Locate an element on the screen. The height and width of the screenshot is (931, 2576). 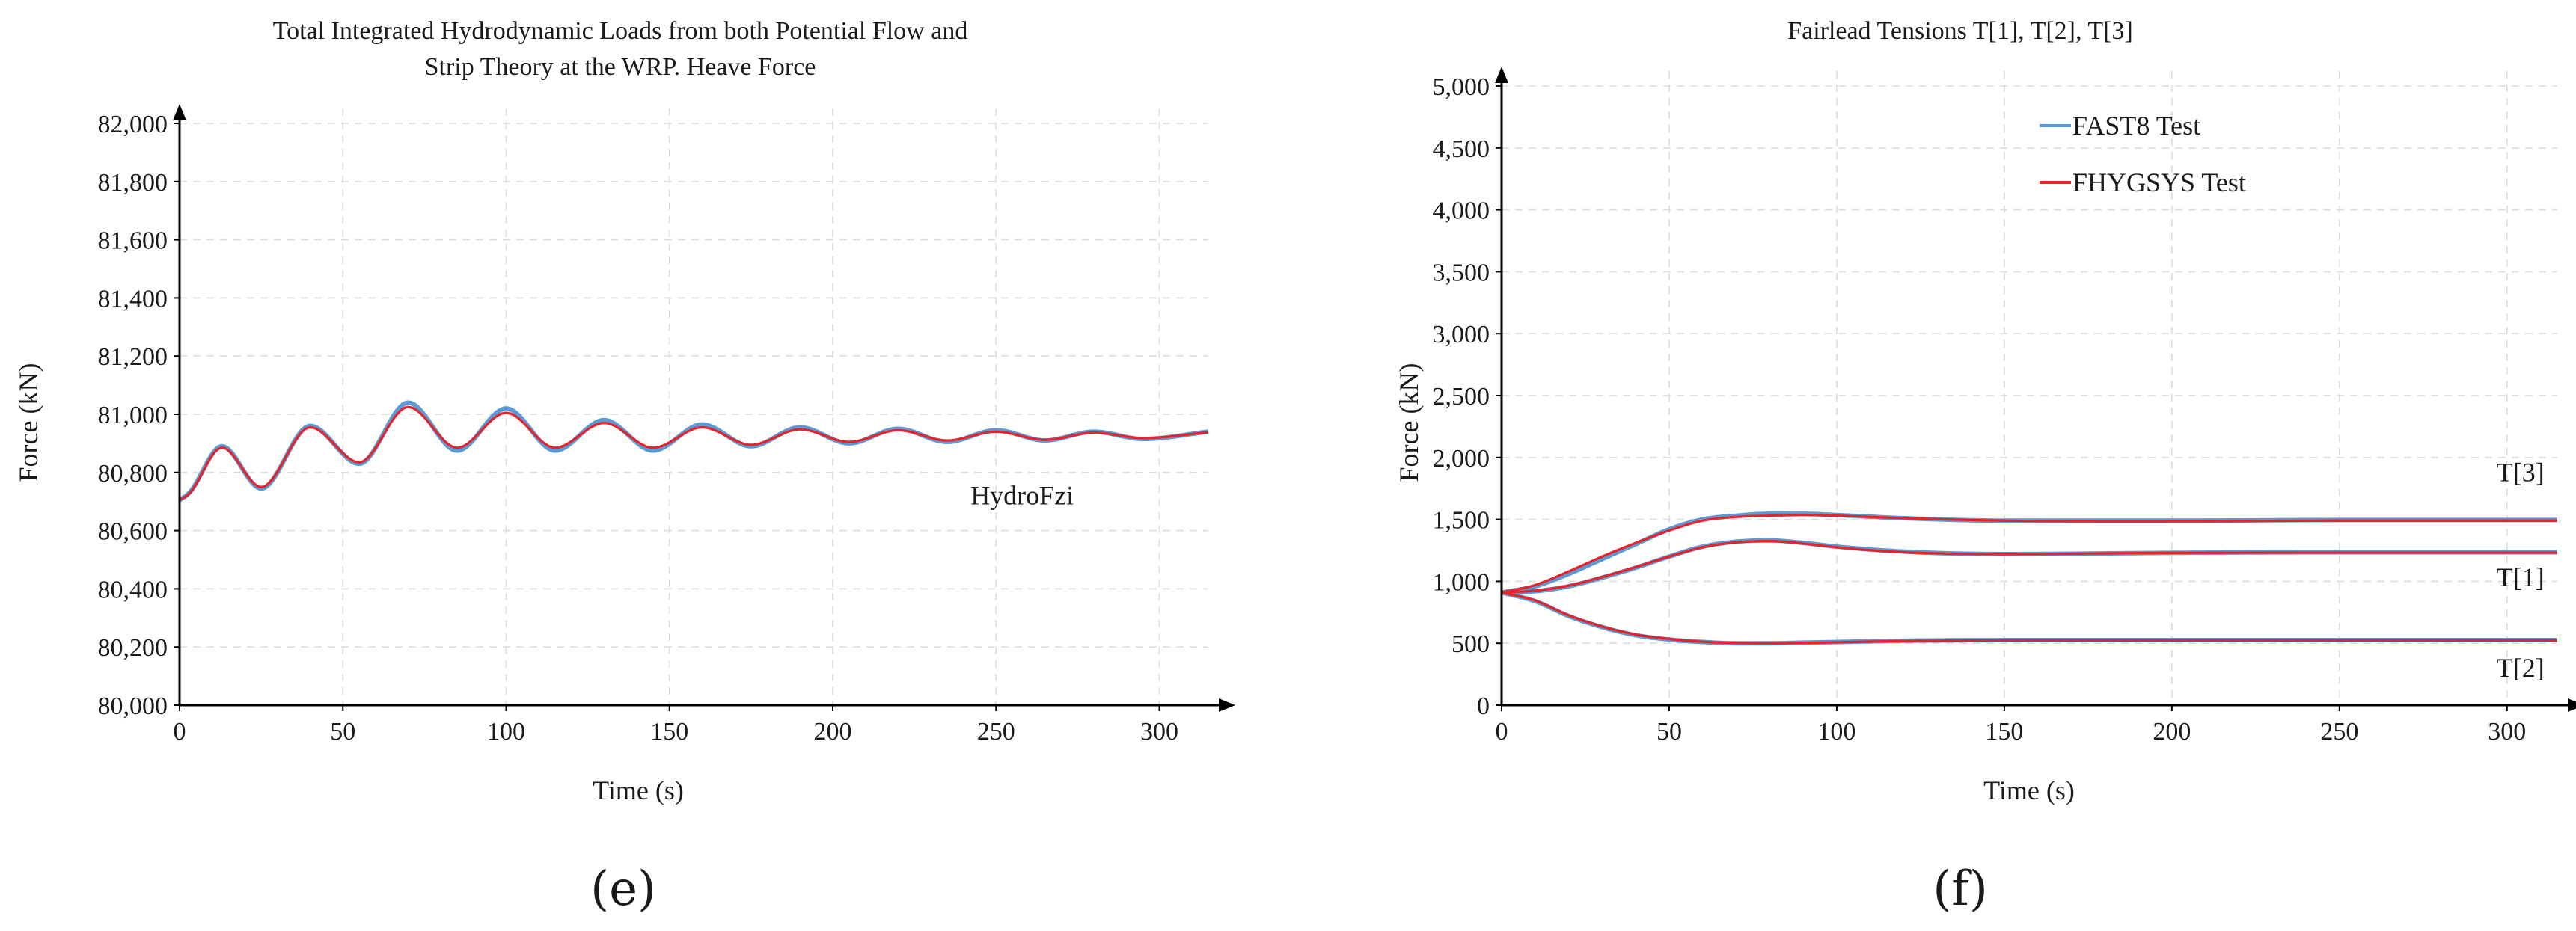
chart-e-series is located at coordinates (693, 451).